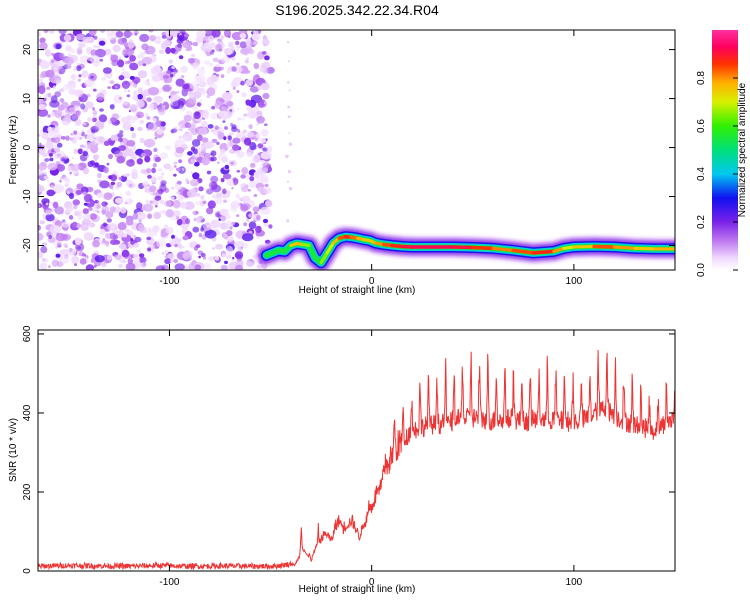  Describe the element at coordinates (330, 248) in the screenshot. I see `ridge-core-segment` at that location.